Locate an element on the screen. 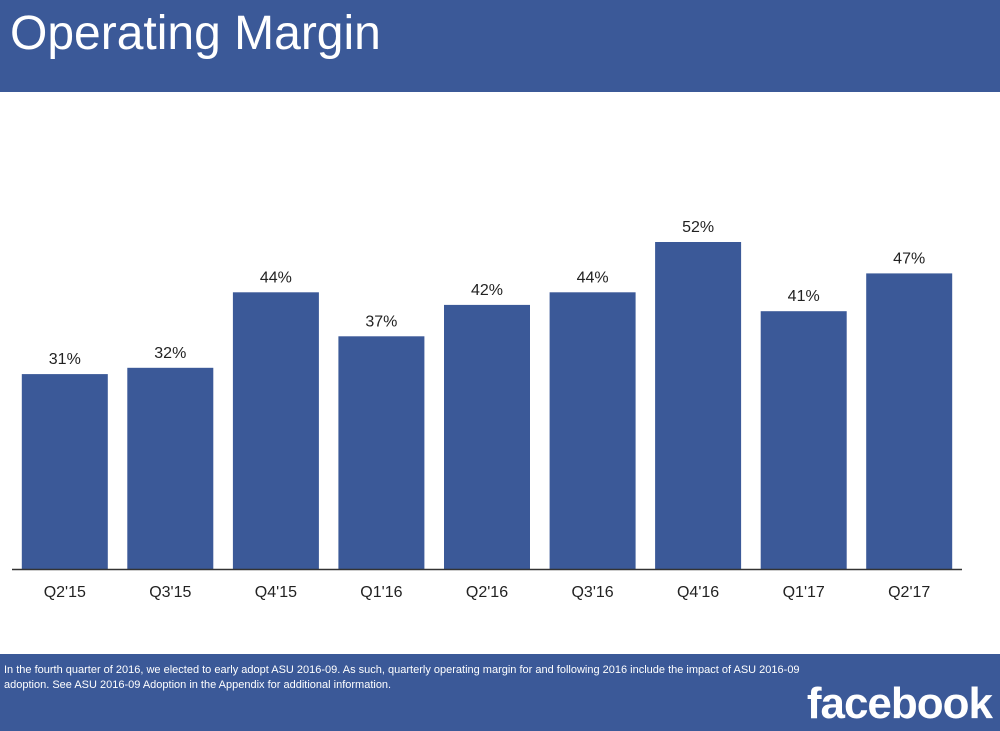  title-bar: Operating Margin is located at coordinates (500, 46).